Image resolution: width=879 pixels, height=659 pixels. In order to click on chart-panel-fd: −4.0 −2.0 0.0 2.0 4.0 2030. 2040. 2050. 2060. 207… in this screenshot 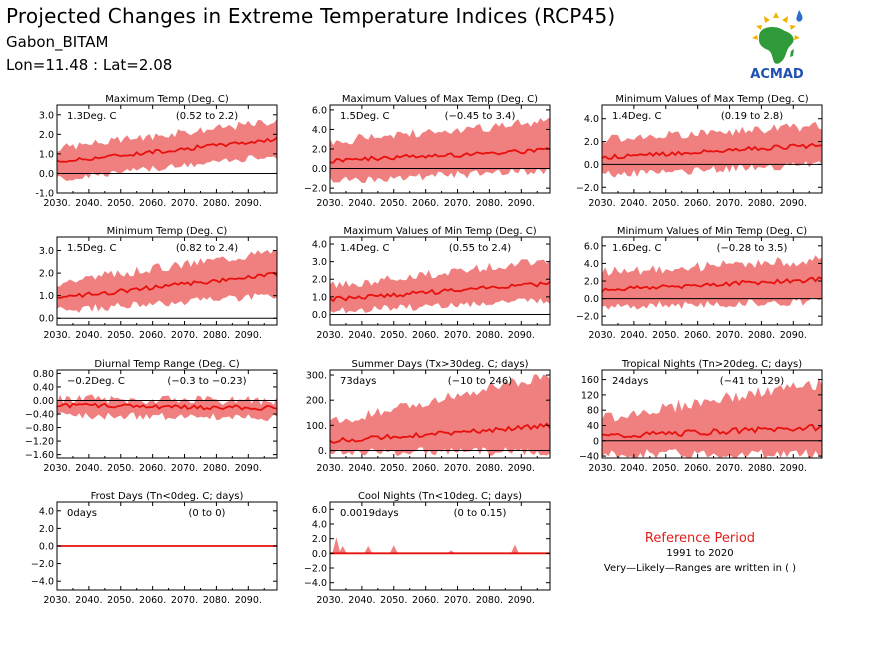, I will do `click(154, 548)`.